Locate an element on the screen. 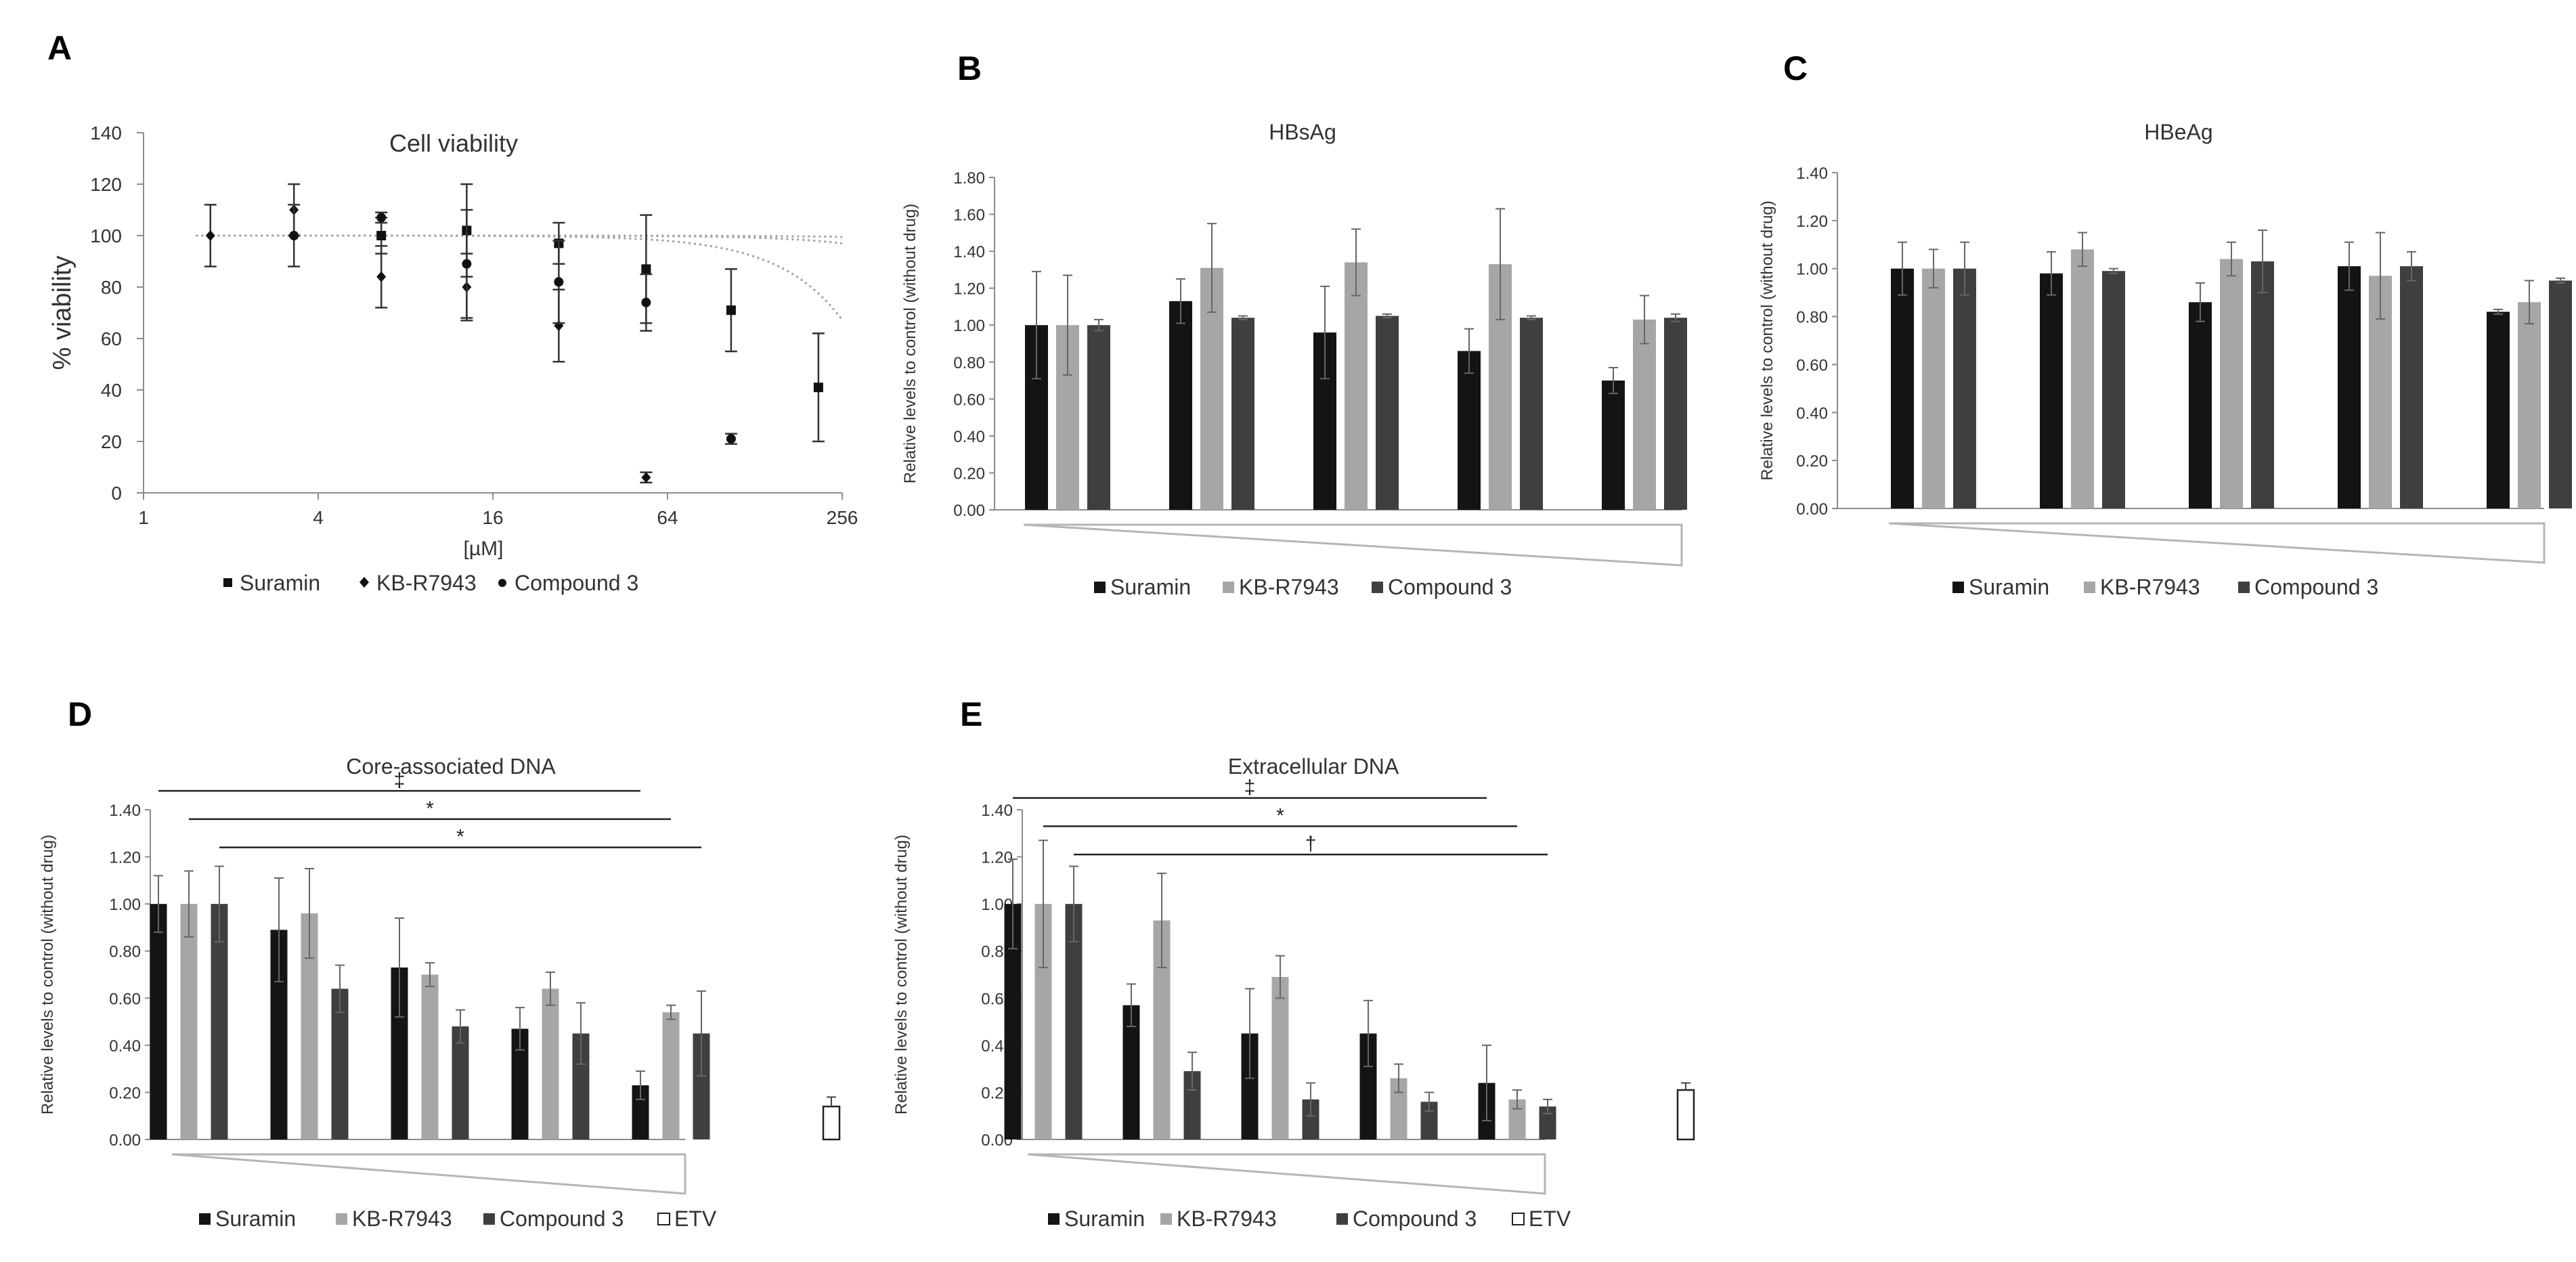  panel-letter-a: A is located at coordinates (59, 48).